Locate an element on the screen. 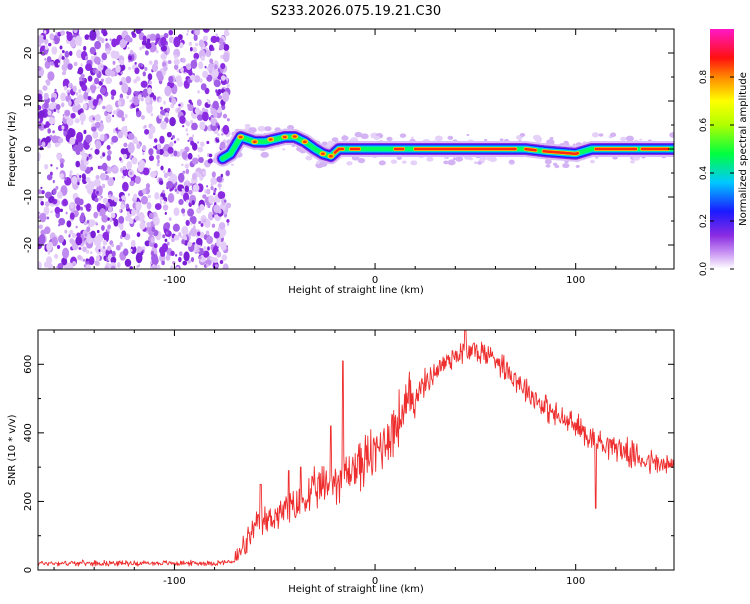 The width and height of the screenshot is (750, 604). colorbar-tick-label: 0.2 is located at coordinates (704, 221).